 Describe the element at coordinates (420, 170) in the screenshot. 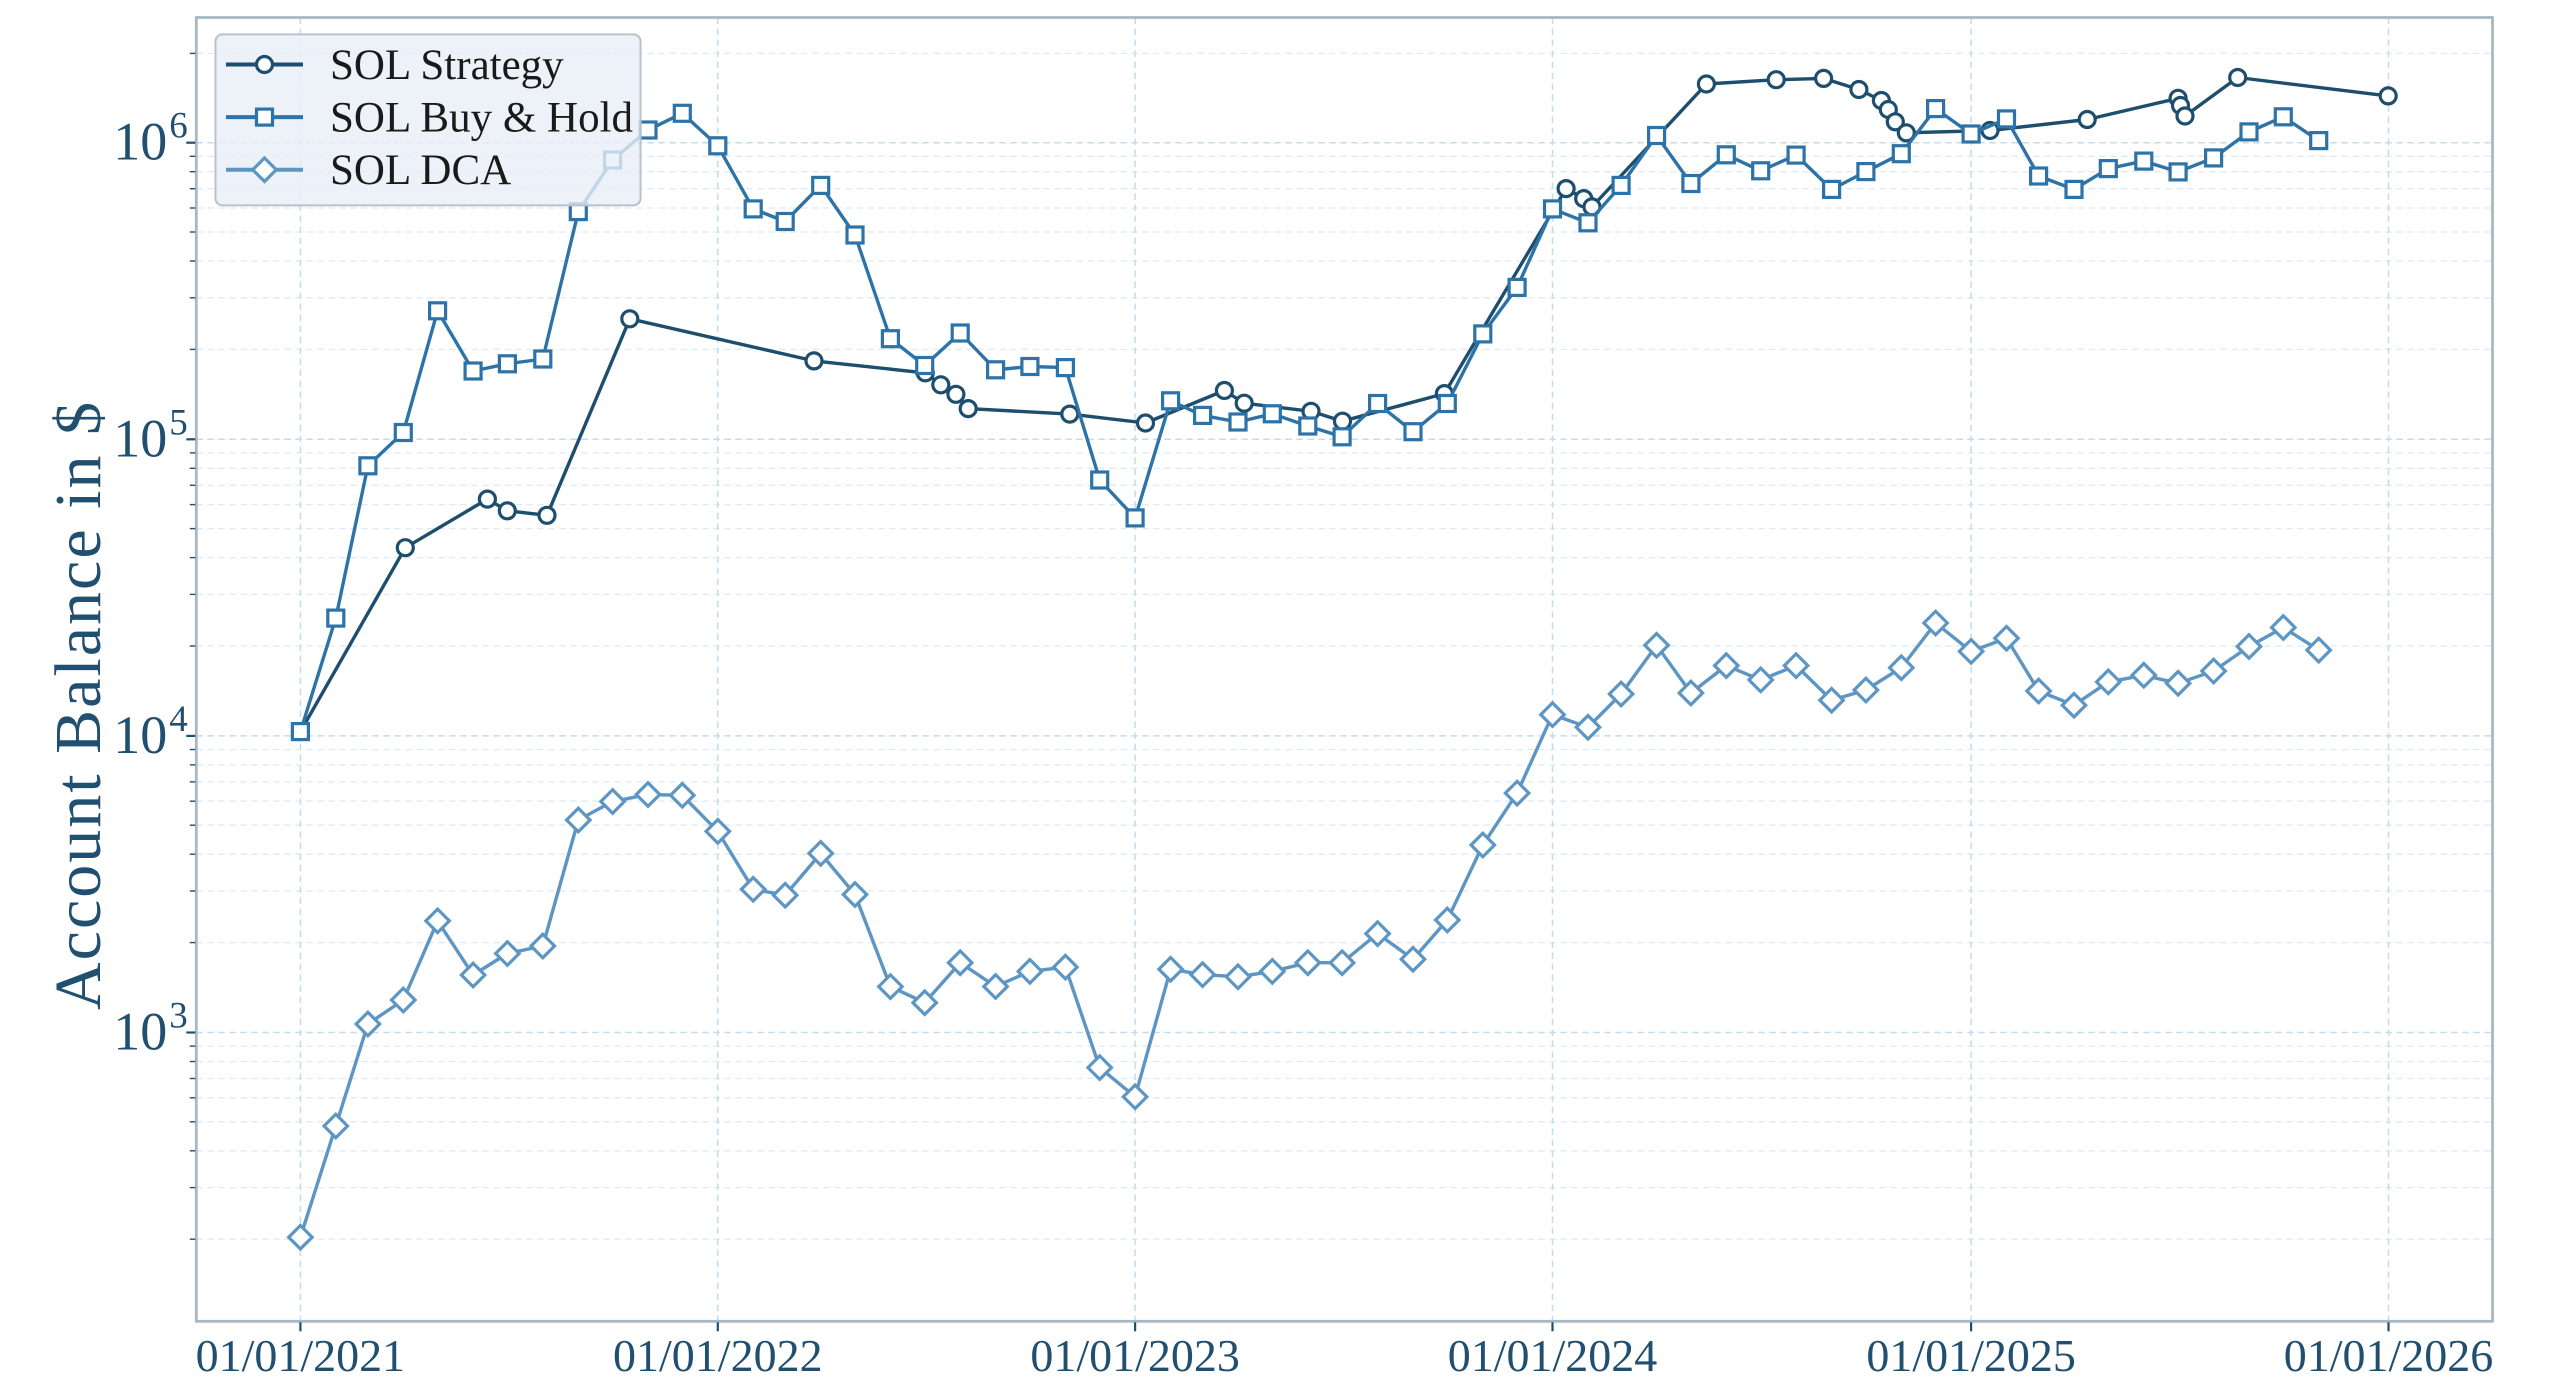

I see `svg-text: SOL DCA` at that location.